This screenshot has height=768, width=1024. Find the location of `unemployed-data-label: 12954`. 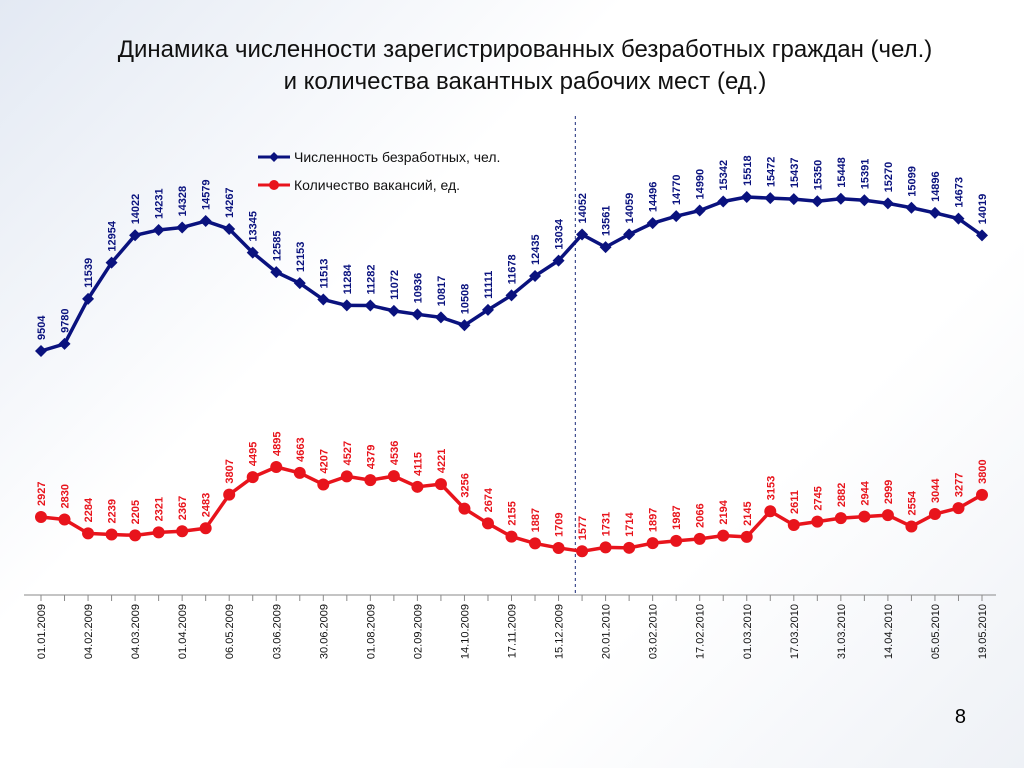

unemployed-data-label: 12954 is located at coordinates (113, 235).